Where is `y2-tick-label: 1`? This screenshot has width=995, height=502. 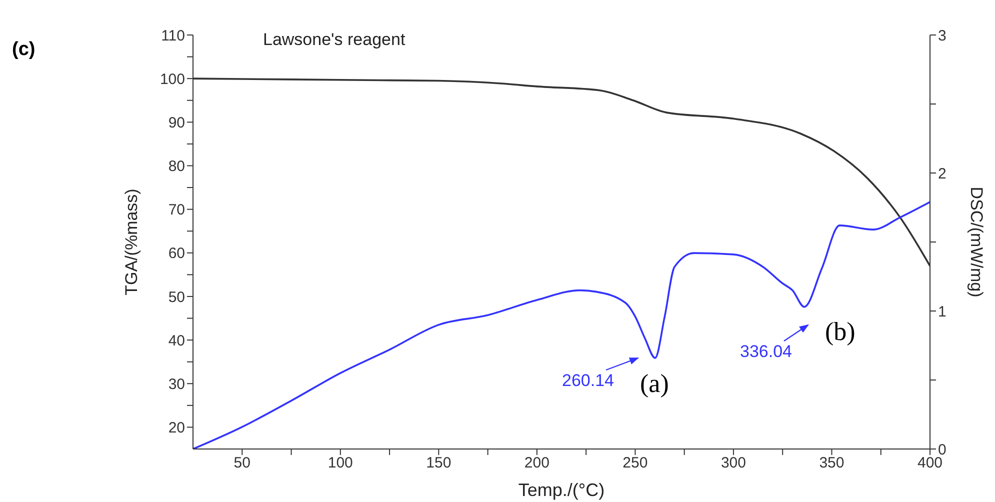
y2-tick-label: 1 is located at coordinates (942, 311).